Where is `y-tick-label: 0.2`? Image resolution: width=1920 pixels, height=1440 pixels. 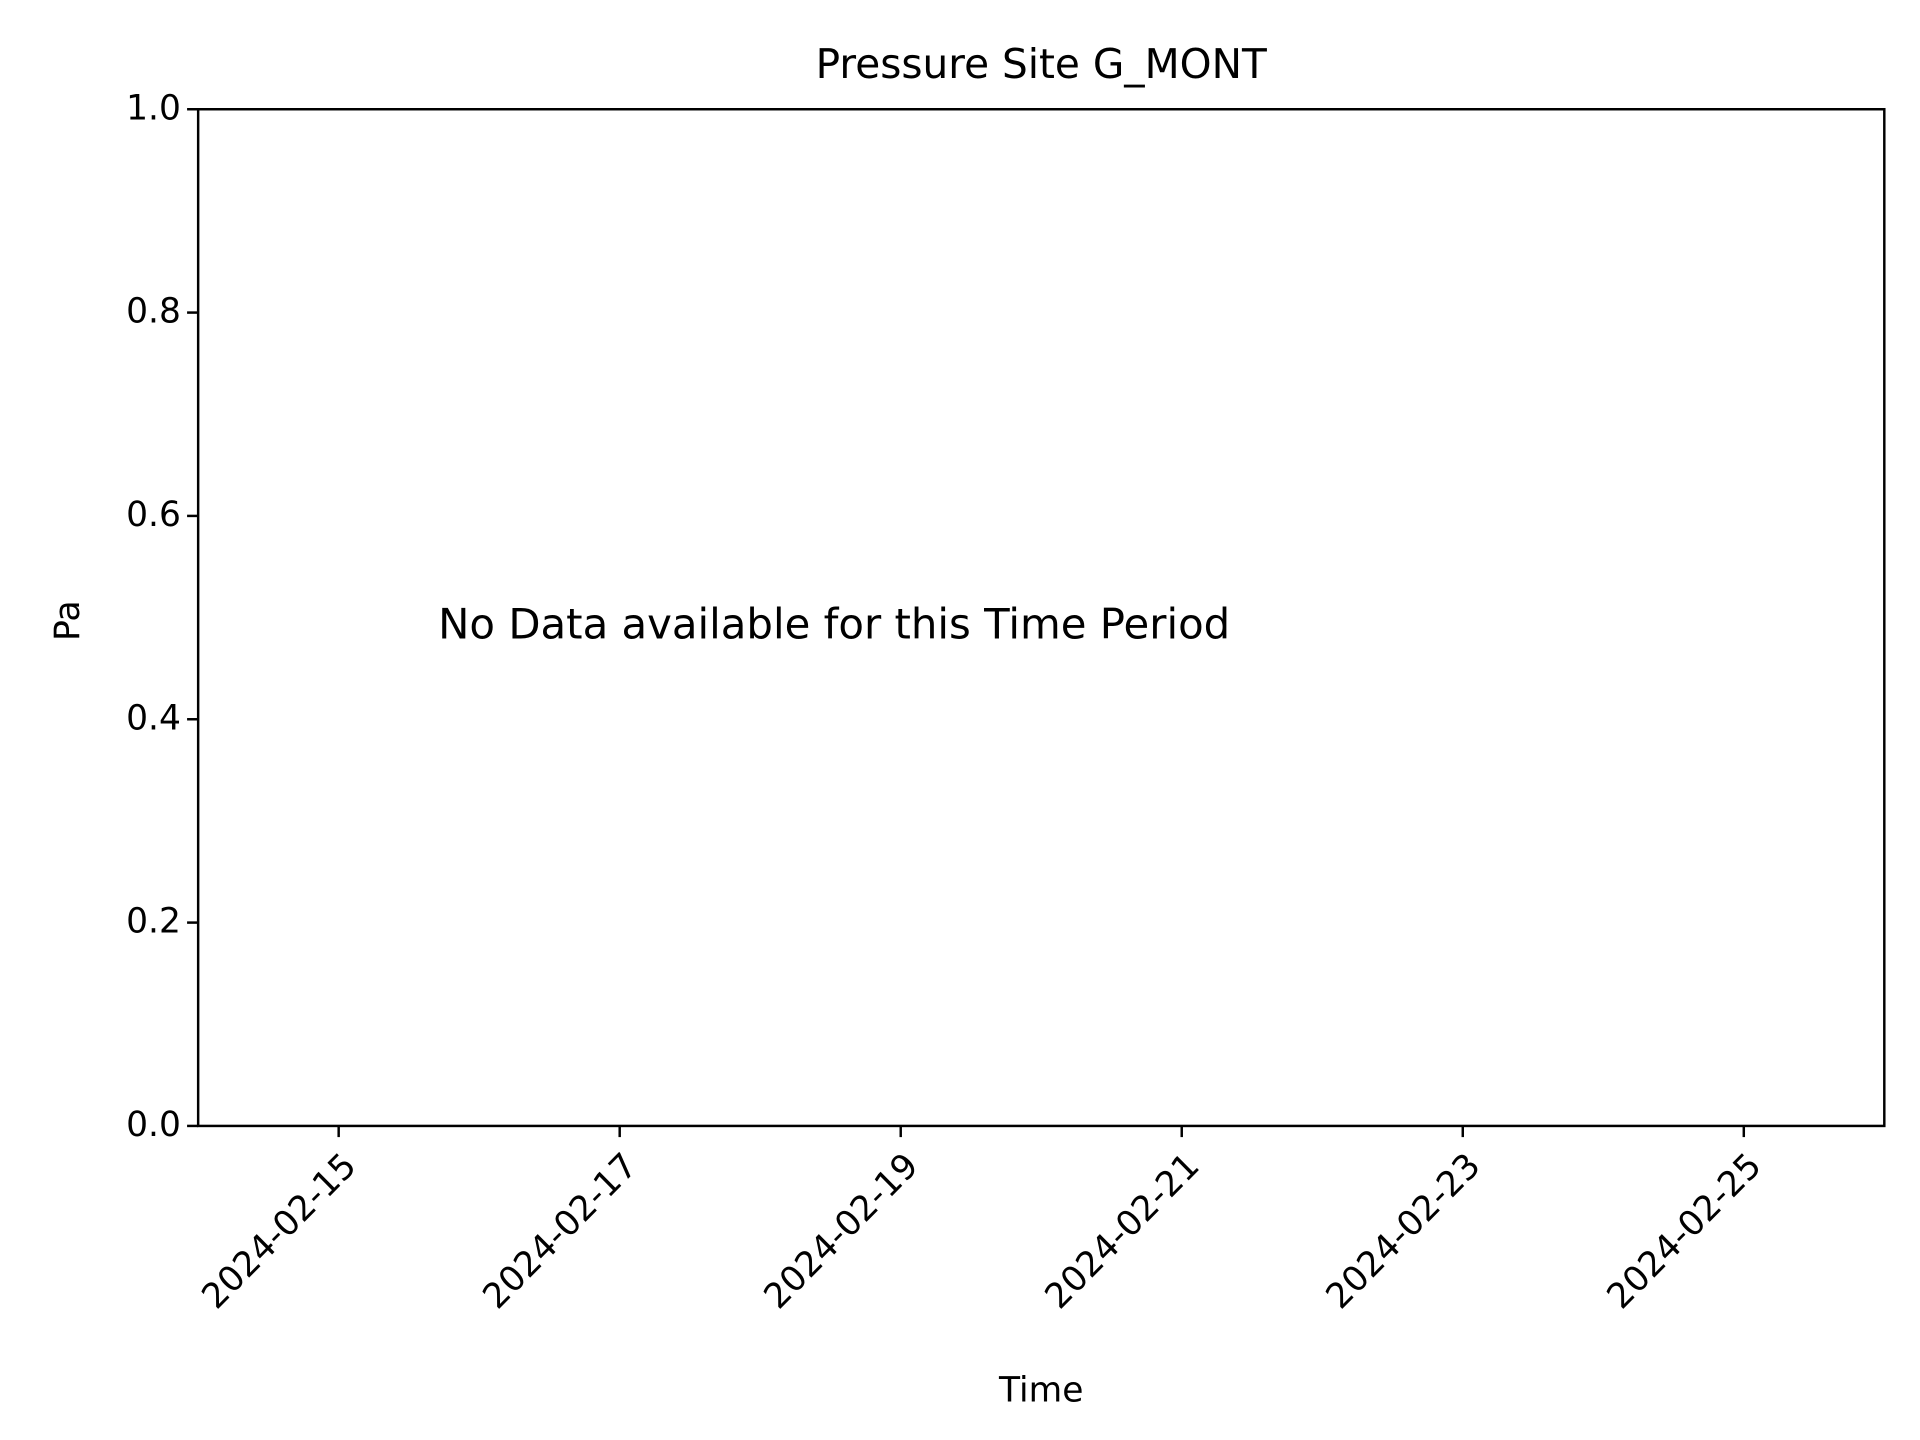
y-tick-label: 0.2 is located at coordinates (153, 922).